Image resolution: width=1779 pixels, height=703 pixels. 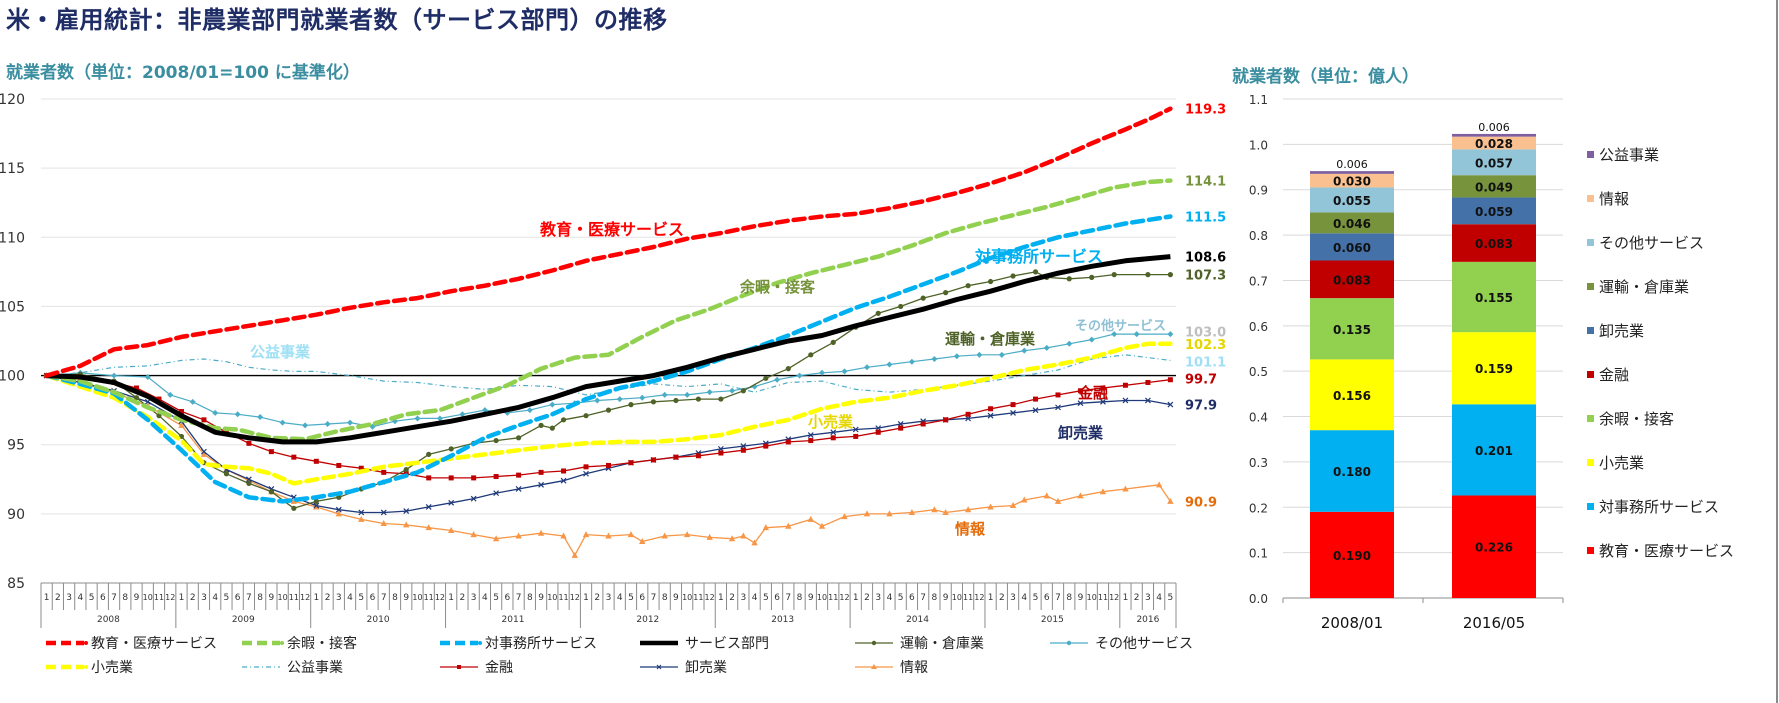 What do you see at coordinates (1630, 419) in the screenshot?
I see `legend-item: 余暇・接客` at bounding box center [1630, 419].